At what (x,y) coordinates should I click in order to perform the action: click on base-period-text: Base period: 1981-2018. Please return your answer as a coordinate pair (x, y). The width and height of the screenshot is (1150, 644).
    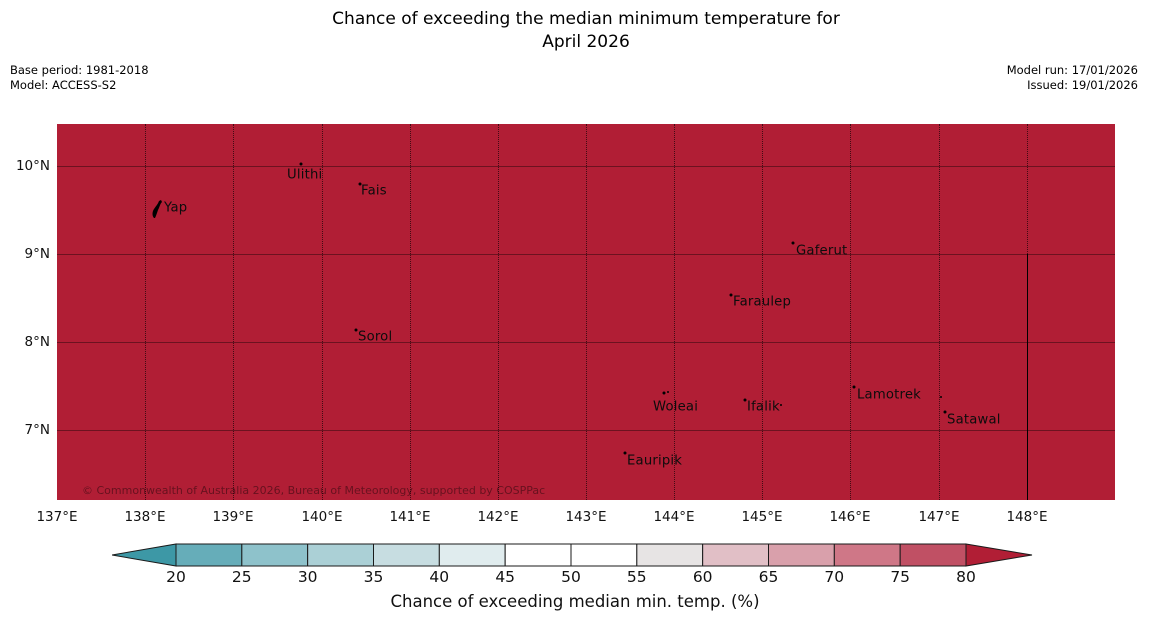
    Looking at the image, I should click on (79, 70).